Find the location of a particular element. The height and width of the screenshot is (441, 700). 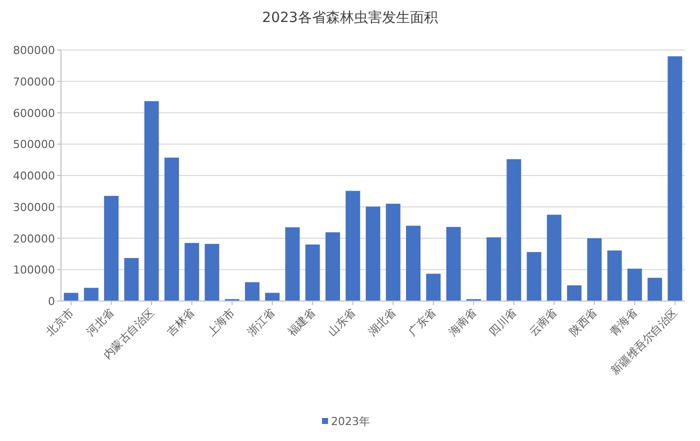

x-tick-label: 吉林省 is located at coordinates (180, 322).